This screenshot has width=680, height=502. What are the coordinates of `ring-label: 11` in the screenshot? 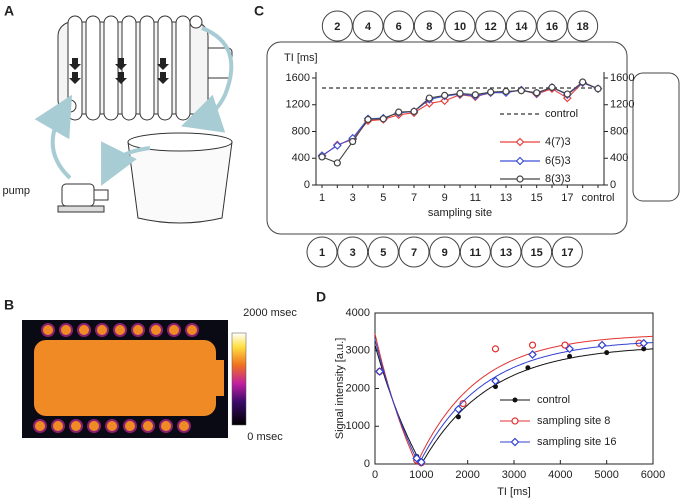 It's located at (476, 253).